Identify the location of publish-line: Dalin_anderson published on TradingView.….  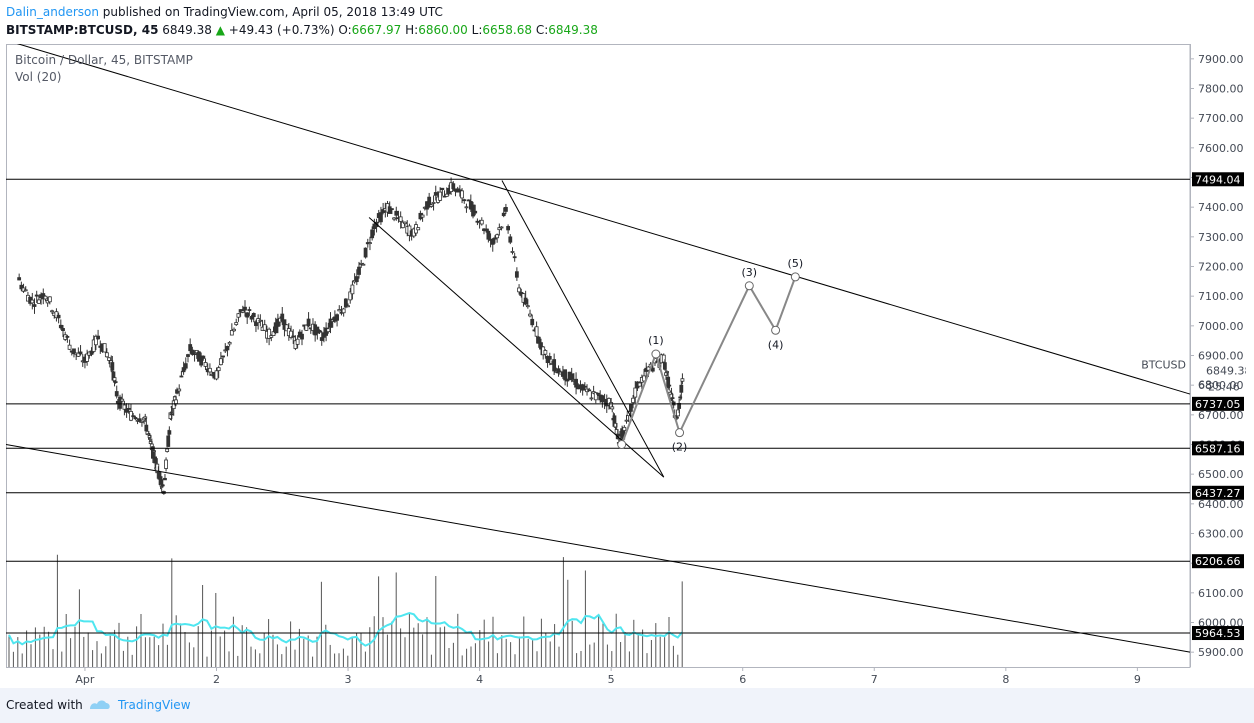
(626, 12).